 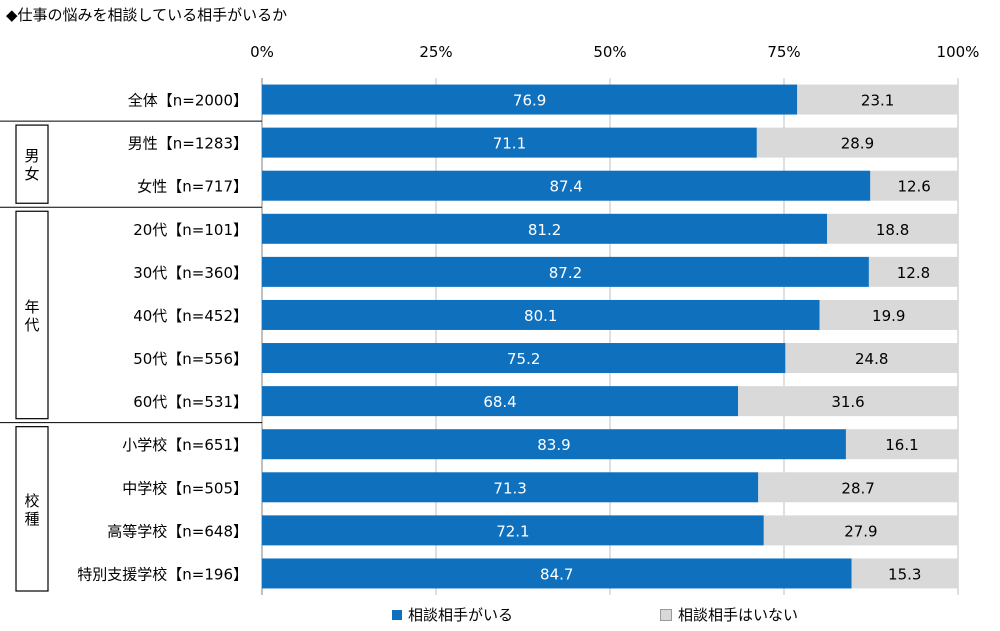 I want to click on data-label: 68.4, so click(x=499, y=402).